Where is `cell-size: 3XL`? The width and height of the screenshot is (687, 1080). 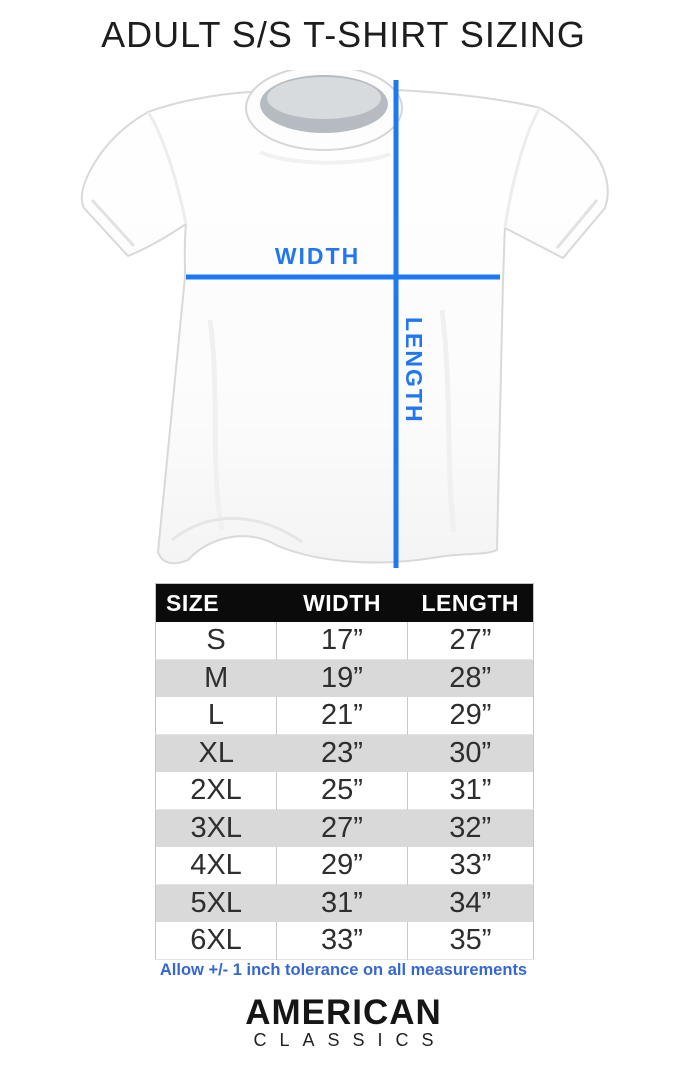 cell-size: 3XL is located at coordinates (216, 828).